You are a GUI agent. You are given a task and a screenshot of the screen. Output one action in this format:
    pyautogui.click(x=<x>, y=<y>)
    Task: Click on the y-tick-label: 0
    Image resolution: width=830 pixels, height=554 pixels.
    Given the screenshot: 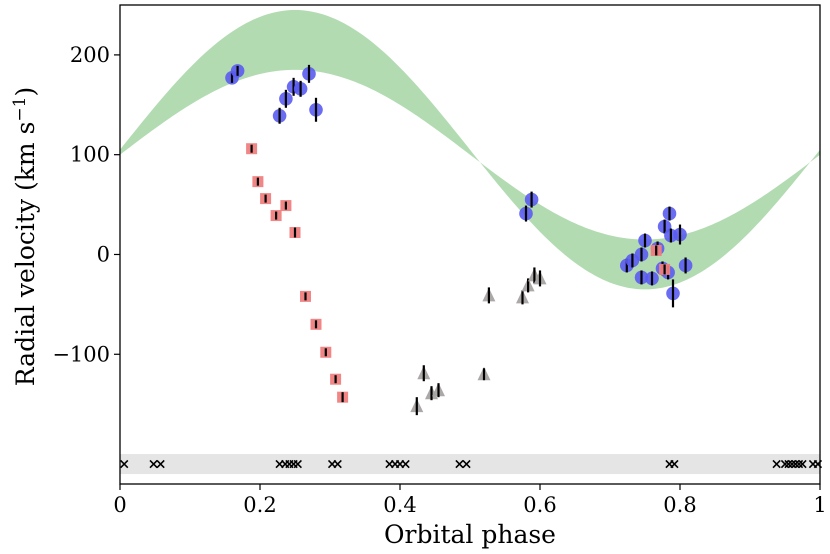 What is the action you would take?
    pyautogui.click(x=103, y=254)
    